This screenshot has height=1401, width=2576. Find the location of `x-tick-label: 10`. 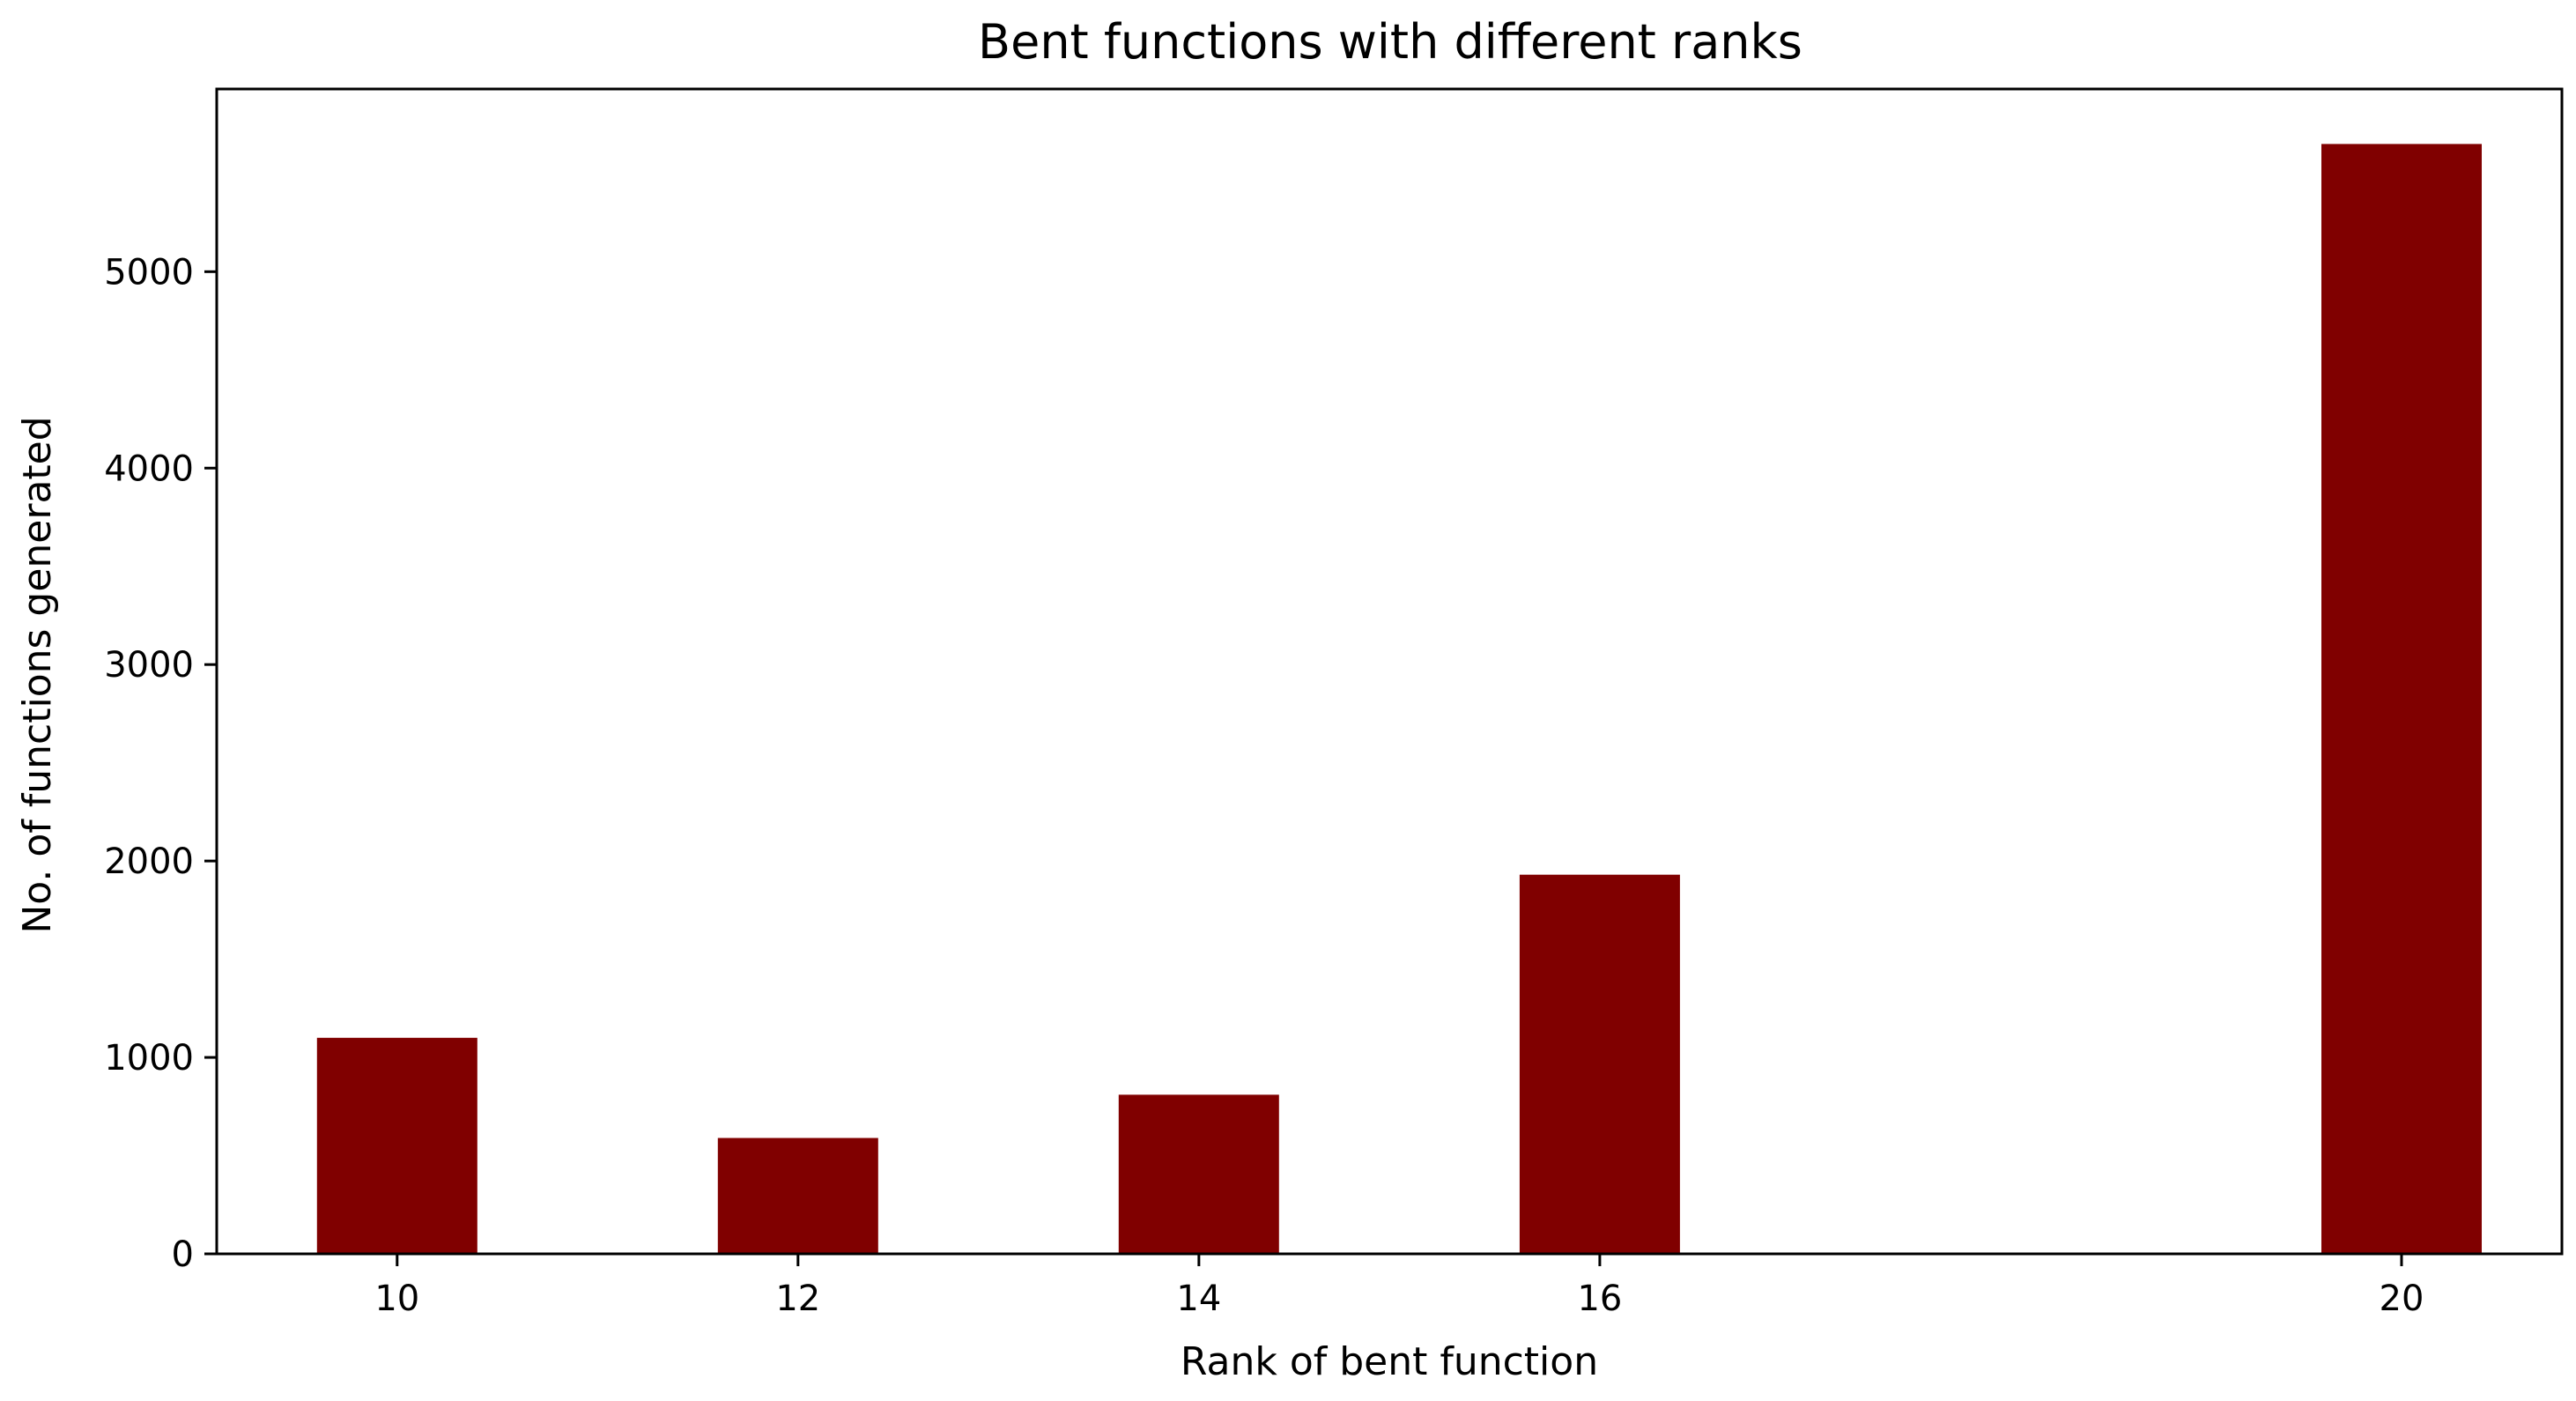

x-tick-label: 10 is located at coordinates (396, 1299).